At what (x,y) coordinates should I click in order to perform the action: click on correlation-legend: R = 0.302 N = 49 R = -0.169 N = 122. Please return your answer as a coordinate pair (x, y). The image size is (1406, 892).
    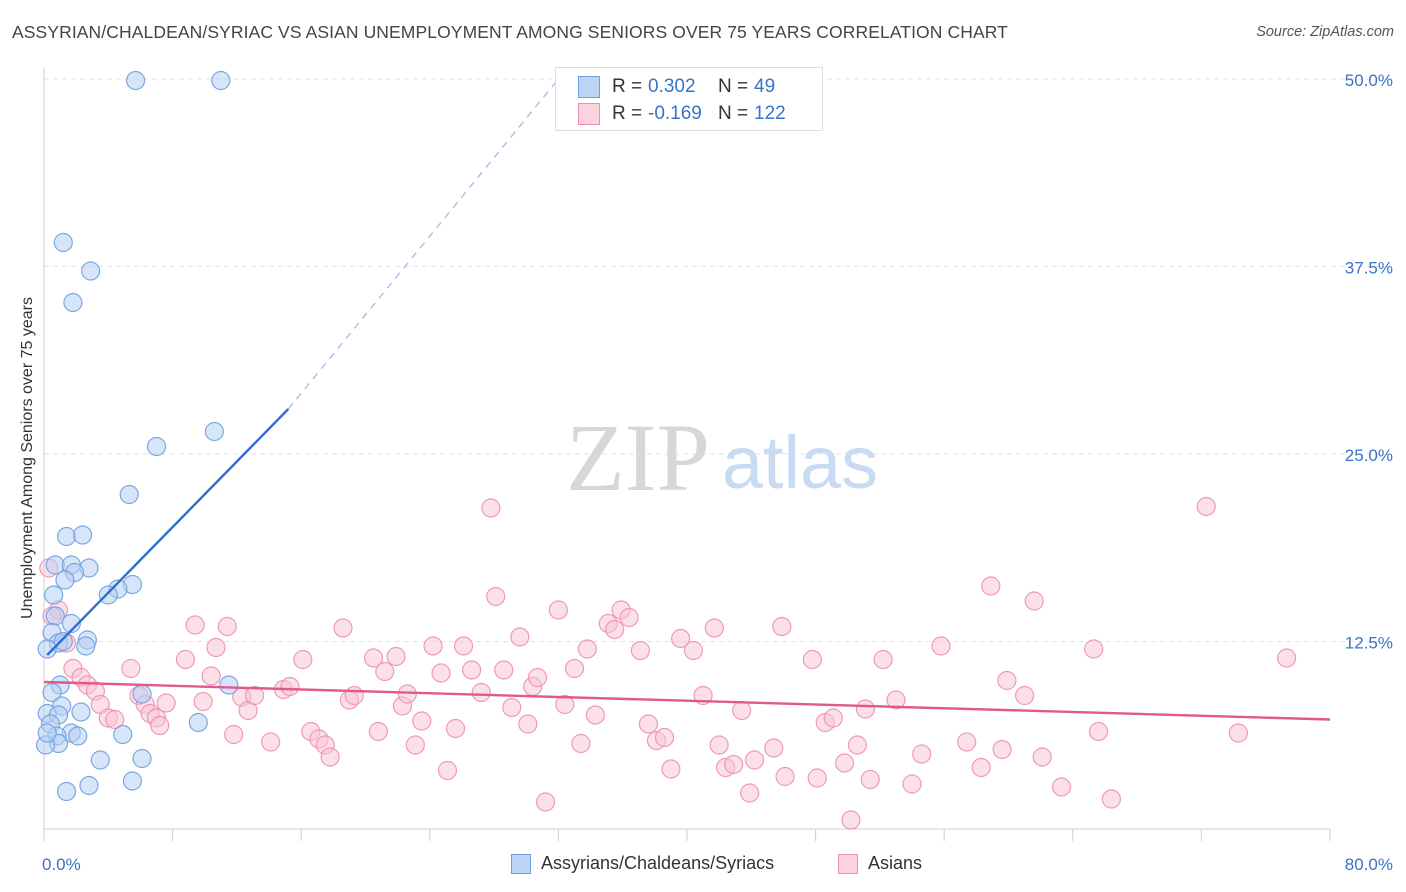
    Looking at the image, I should click on (689, 99).